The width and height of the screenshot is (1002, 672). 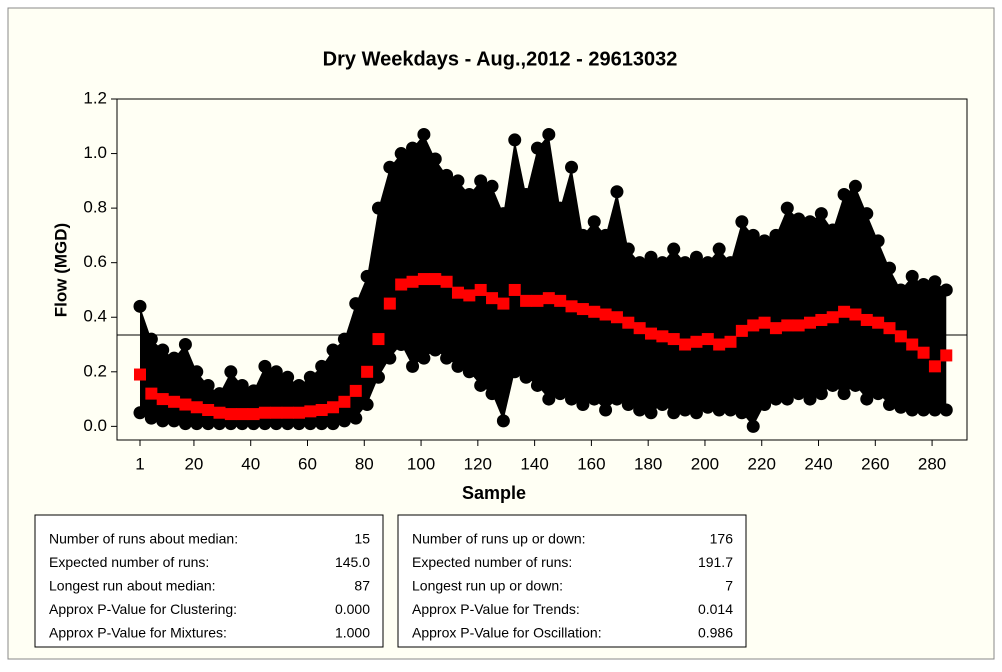 What do you see at coordinates (705, 463) in the screenshot?
I see `x-tick-label: 200` at bounding box center [705, 463].